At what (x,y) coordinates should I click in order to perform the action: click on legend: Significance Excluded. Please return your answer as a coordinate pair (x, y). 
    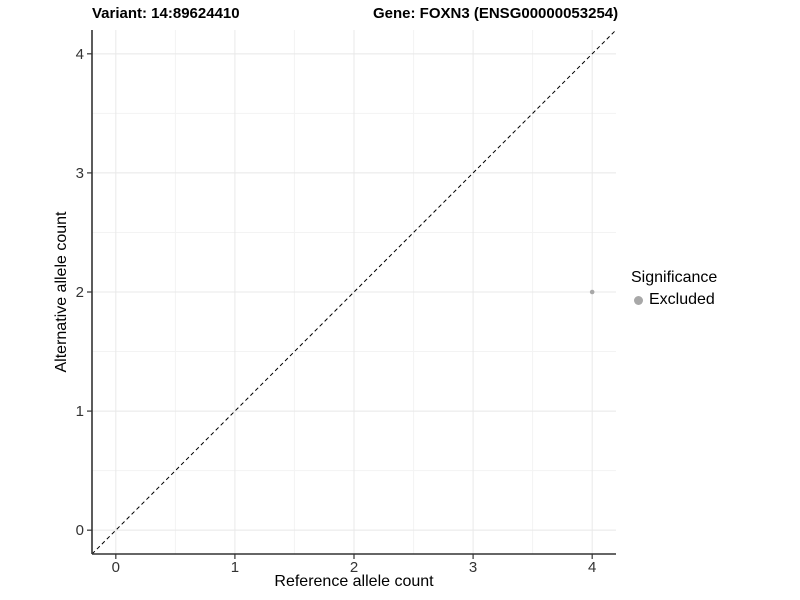
    Looking at the image, I should click on (674, 289).